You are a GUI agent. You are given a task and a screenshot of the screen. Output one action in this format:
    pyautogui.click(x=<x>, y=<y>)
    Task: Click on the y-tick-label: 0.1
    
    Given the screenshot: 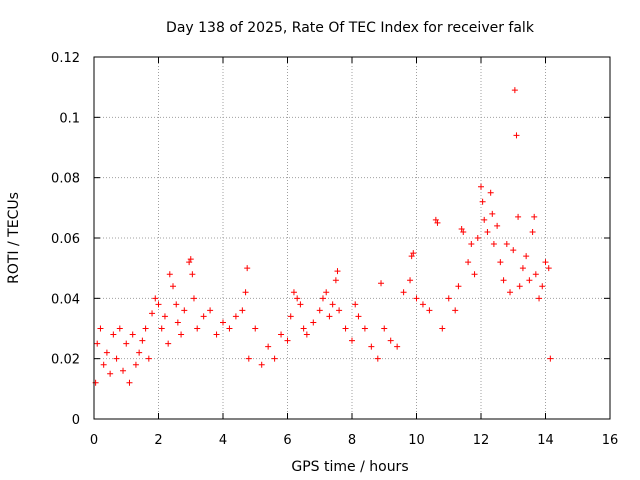 What is the action you would take?
    pyautogui.click(x=69, y=118)
    